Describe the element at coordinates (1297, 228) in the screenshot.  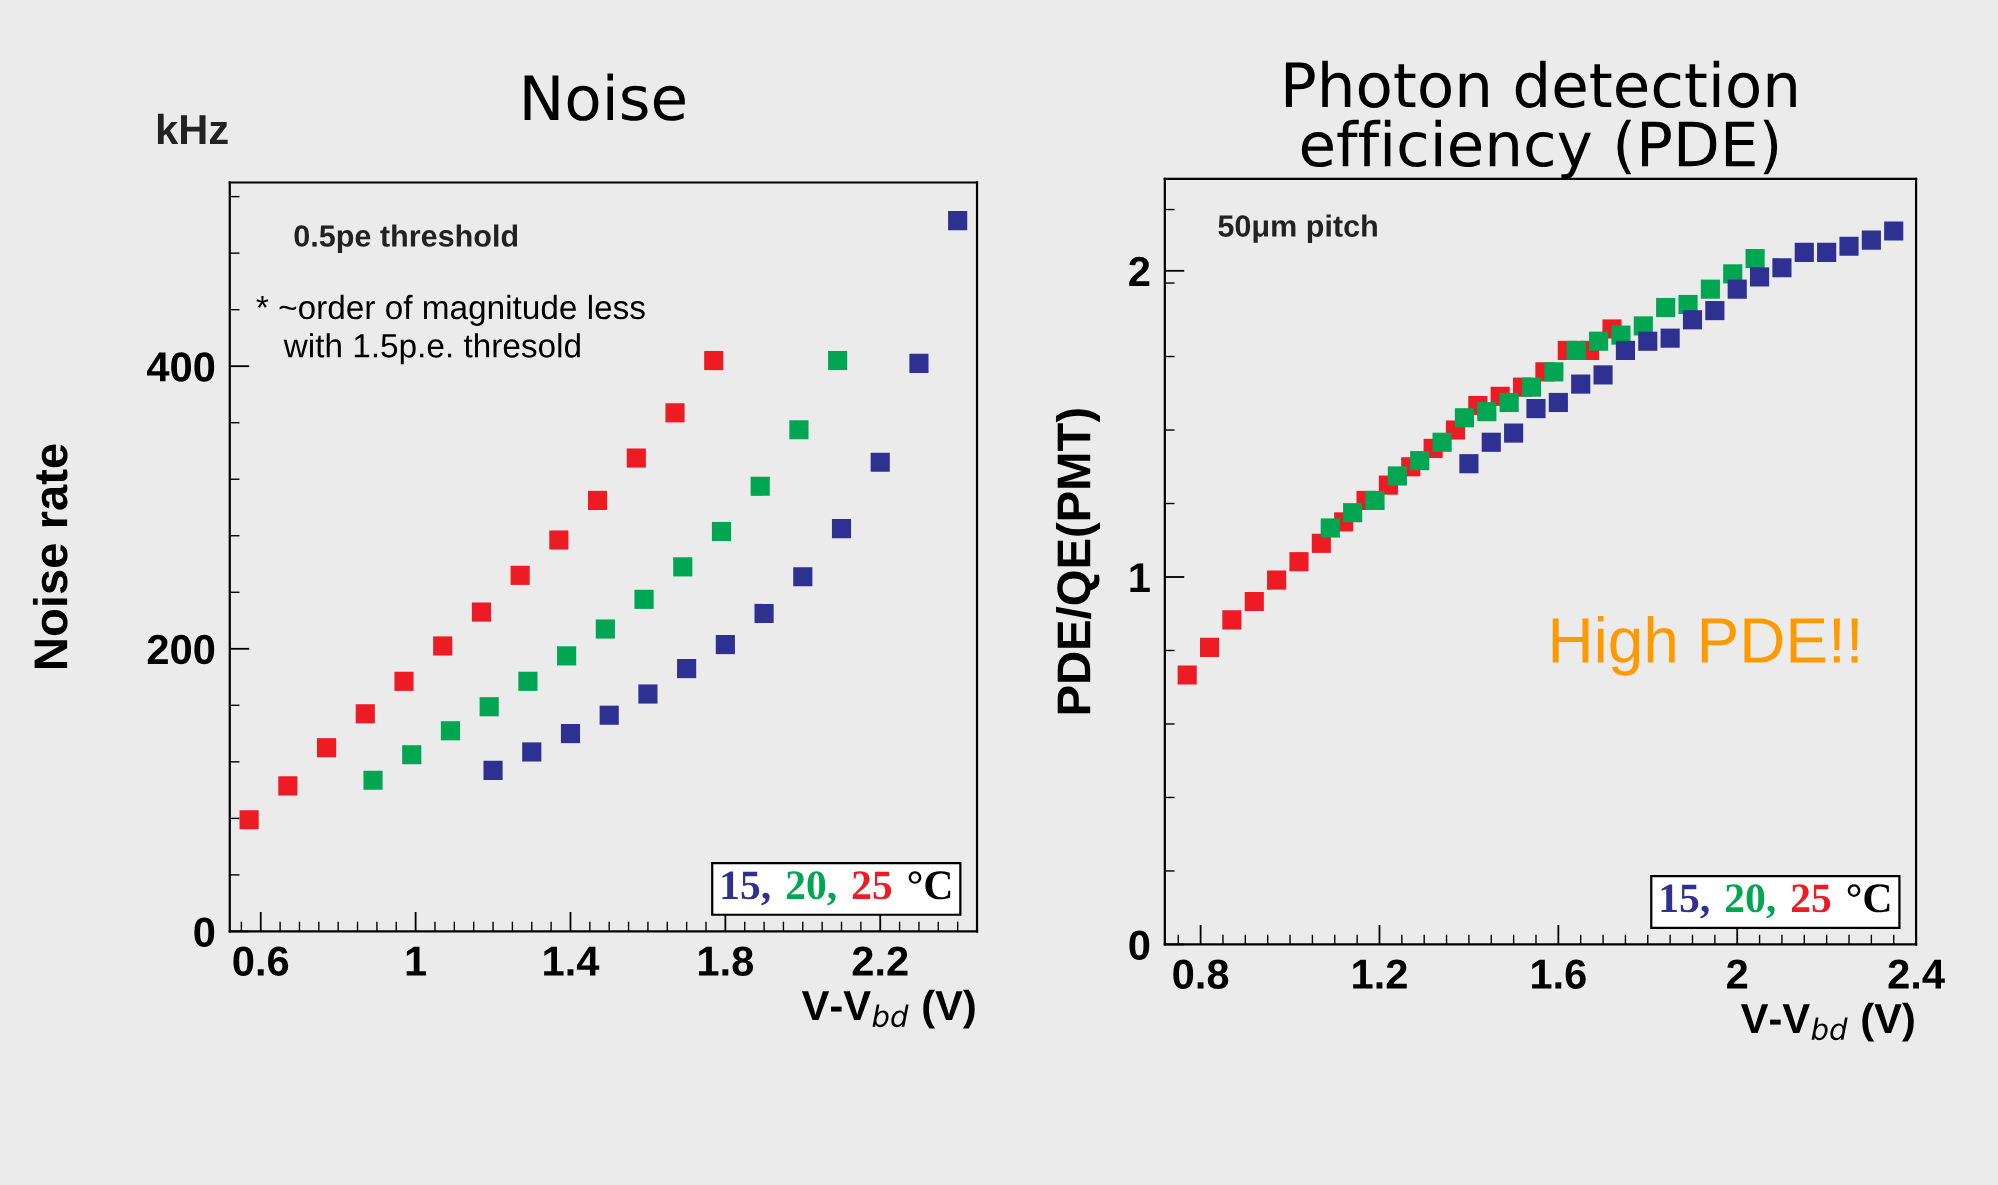
I see `annotation: 50μm pitch` at that location.